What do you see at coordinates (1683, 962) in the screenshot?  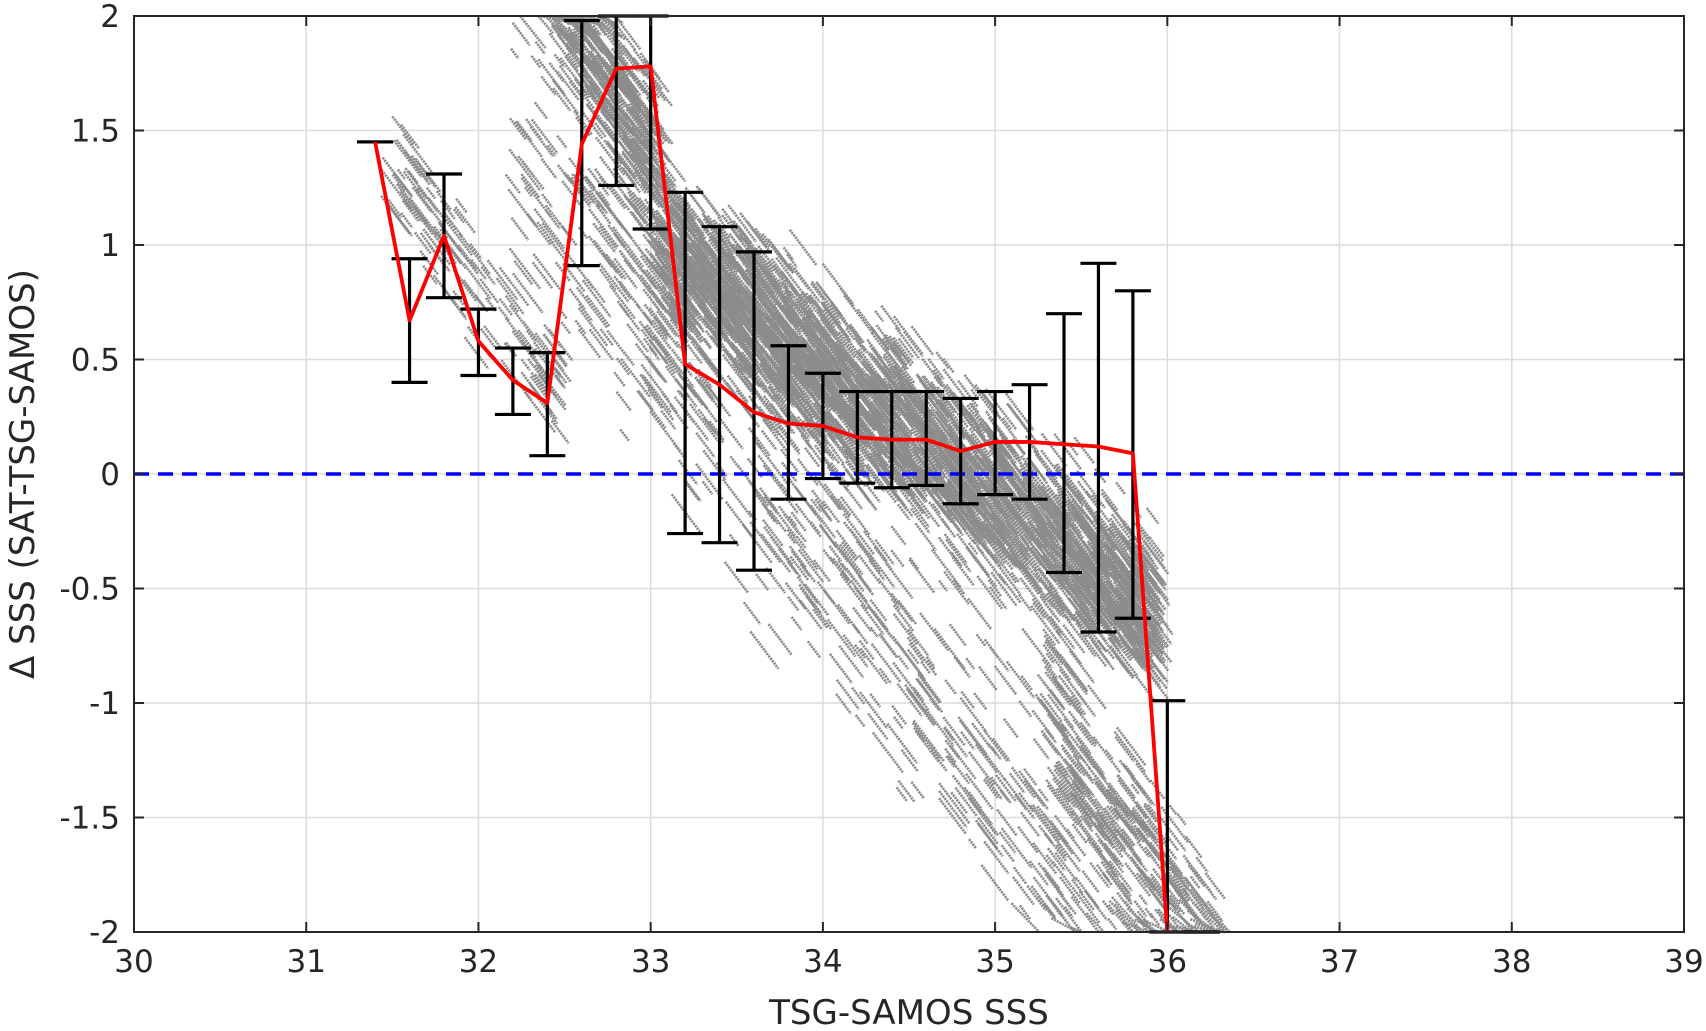 I see `x-tick-label: 39` at bounding box center [1683, 962].